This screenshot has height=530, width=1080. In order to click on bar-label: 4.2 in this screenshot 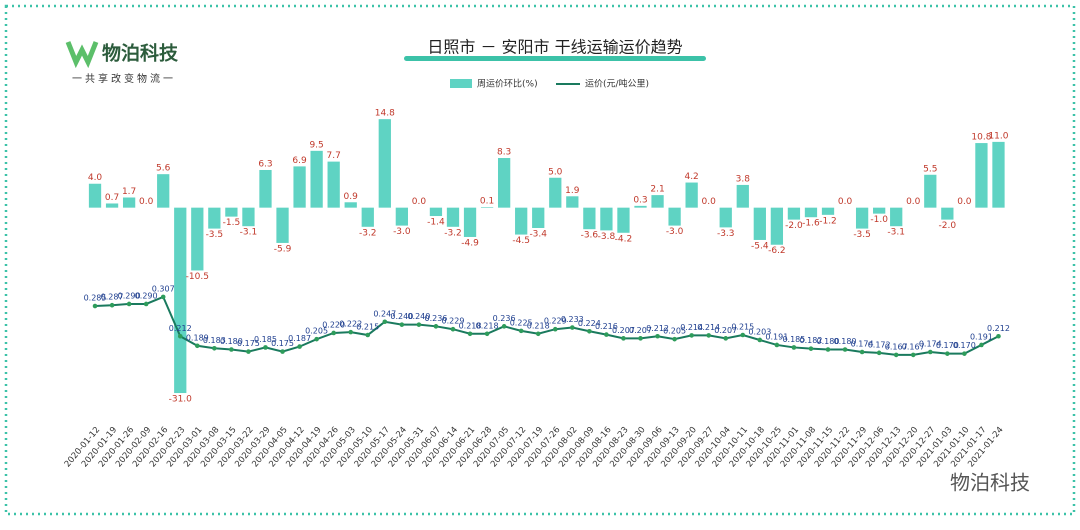, I will do `click(691, 177)`.